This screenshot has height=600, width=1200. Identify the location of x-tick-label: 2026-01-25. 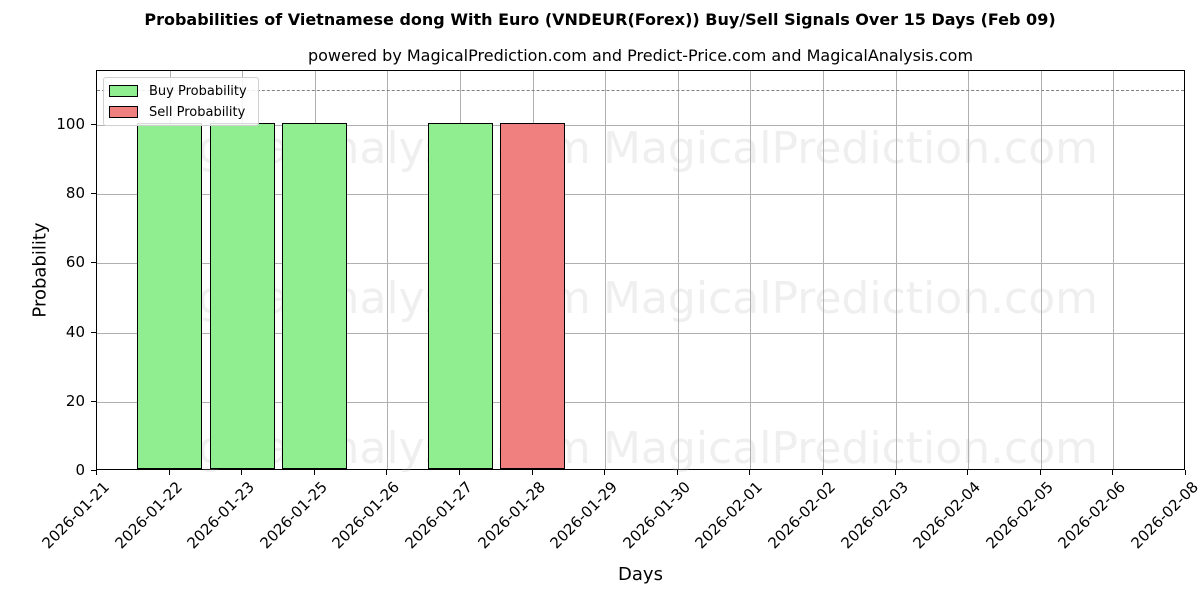
(293, 515).